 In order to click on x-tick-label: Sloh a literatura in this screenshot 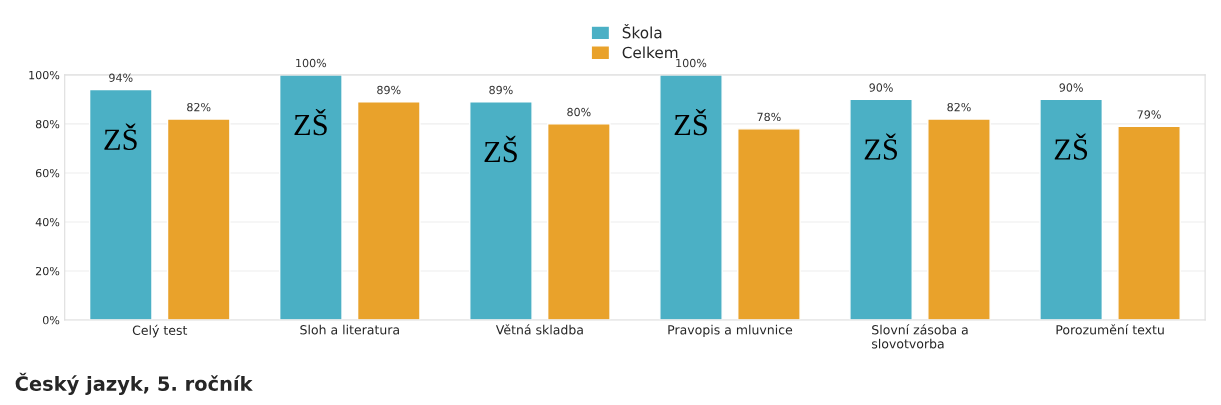, I will do `click(349, 329)`.